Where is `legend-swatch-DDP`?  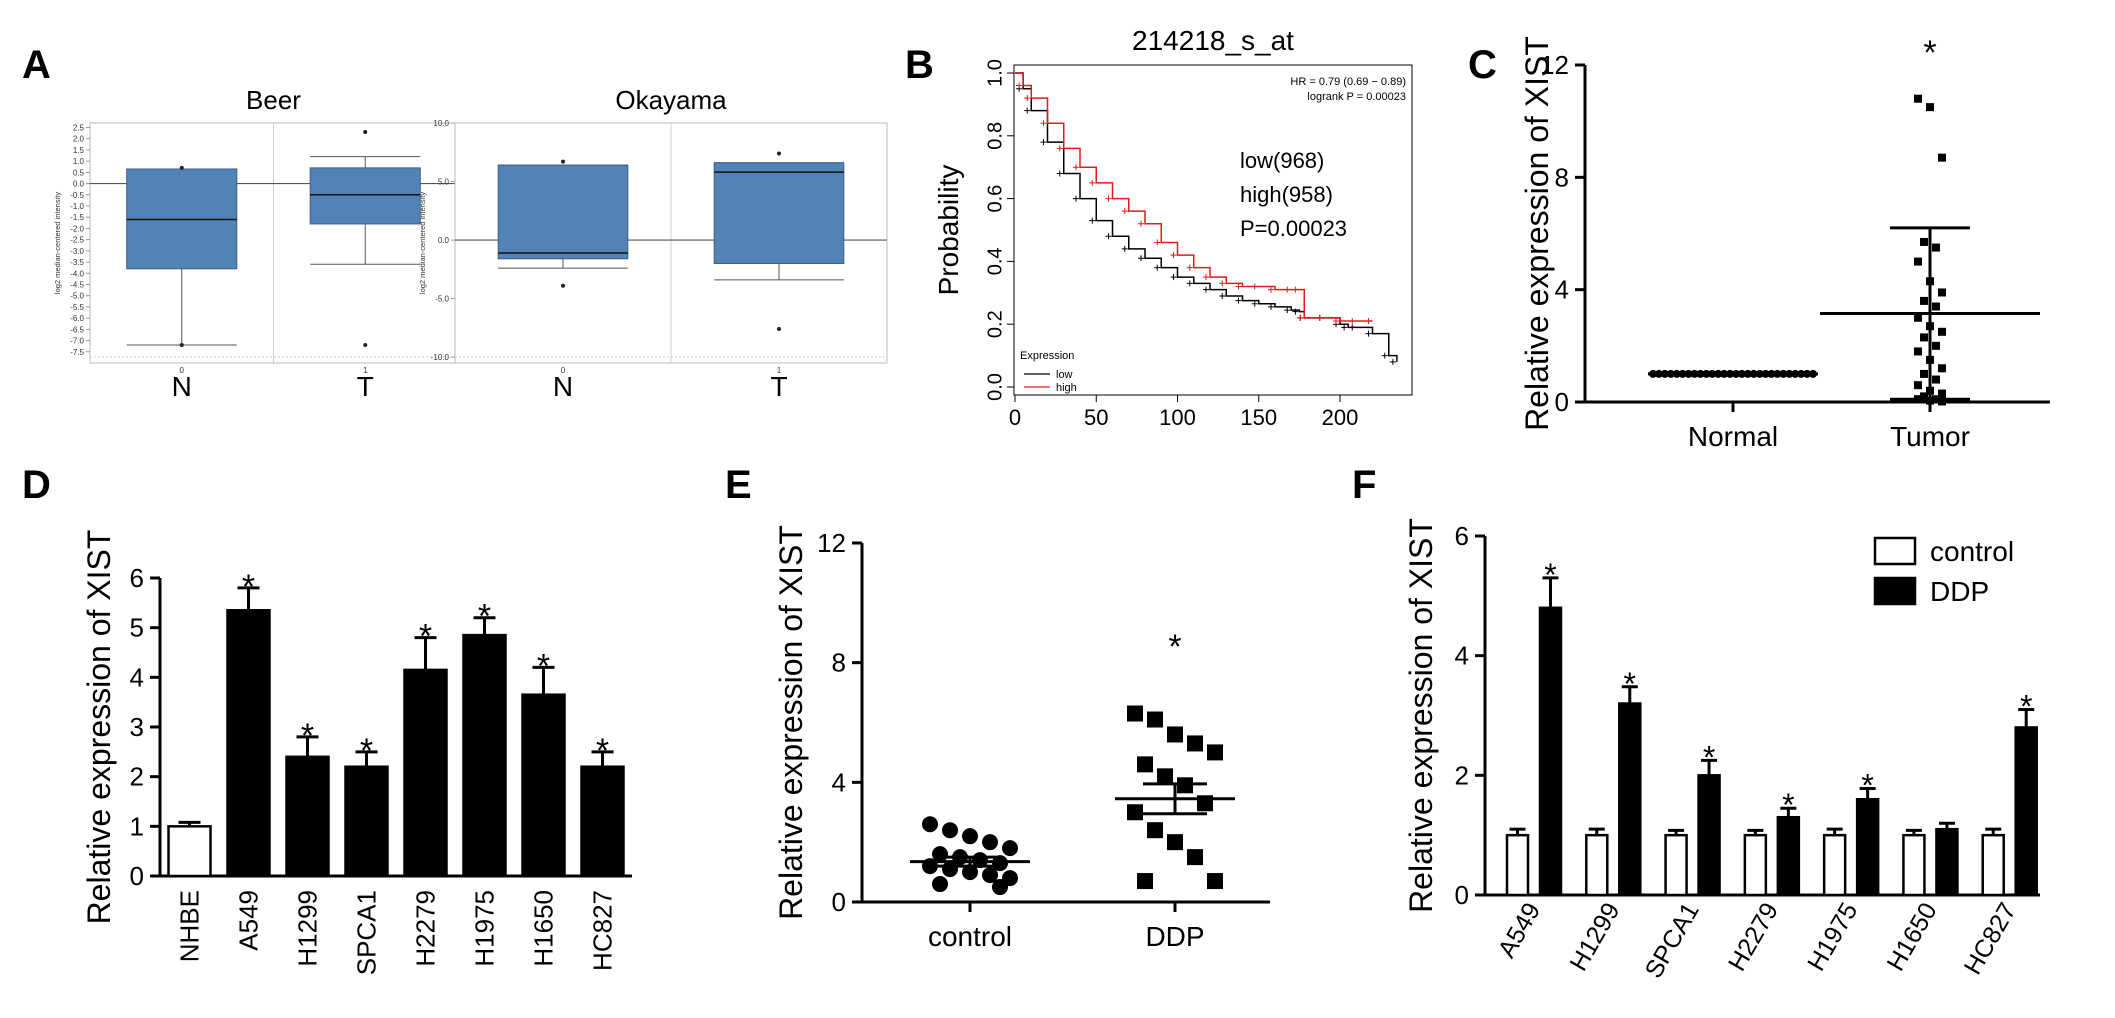 legend-swatch-DDP is located at coordinates (1895, 591).